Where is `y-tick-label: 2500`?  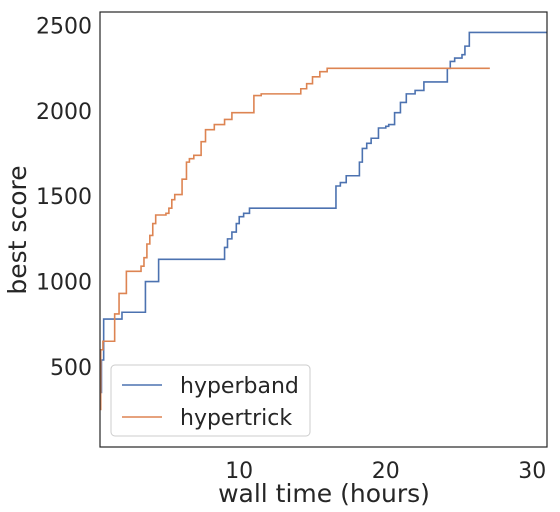
y-tick-label: 2500 is located at coordinates (64, 27).